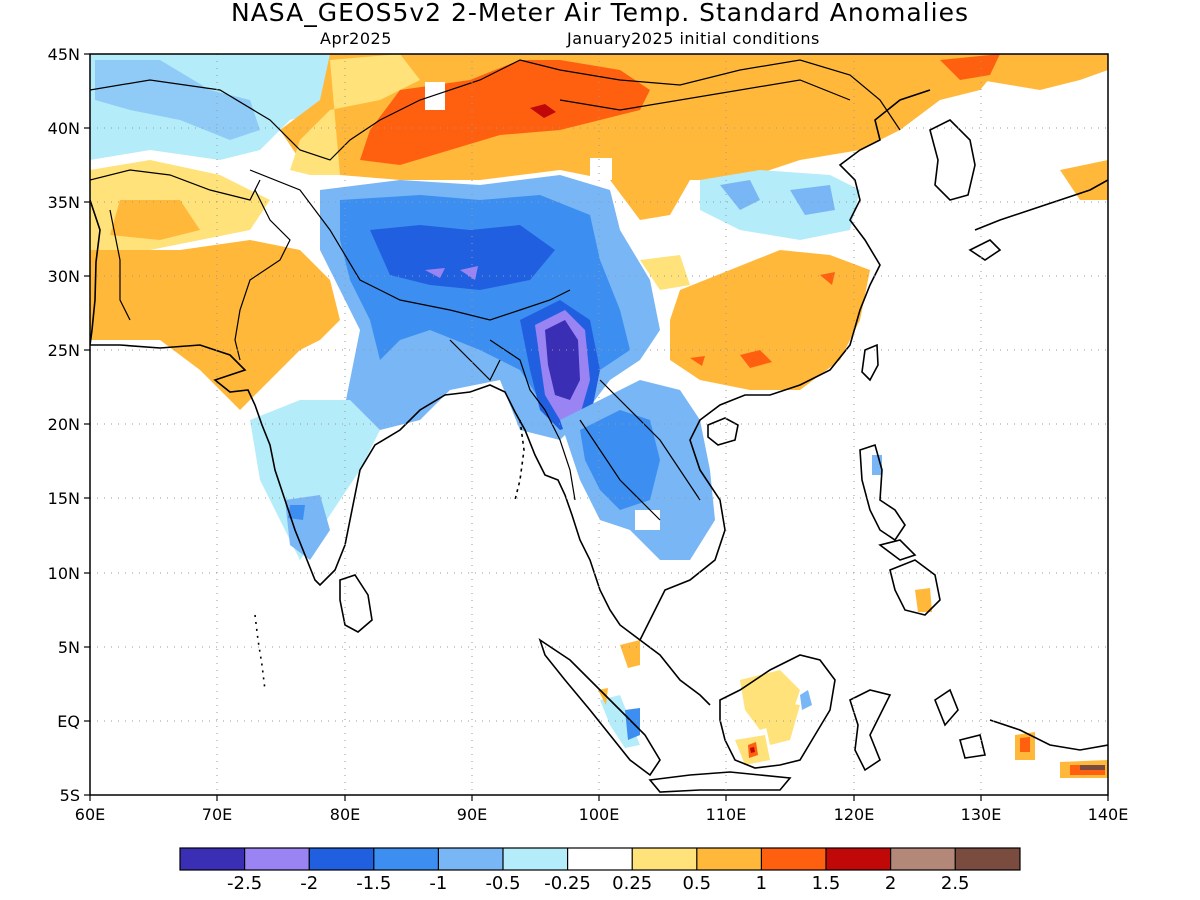 The image size is (1200, 900). Describe the element at coordinates (262, 275) in the screenshot. I see `border-pakistan-india` at that location.